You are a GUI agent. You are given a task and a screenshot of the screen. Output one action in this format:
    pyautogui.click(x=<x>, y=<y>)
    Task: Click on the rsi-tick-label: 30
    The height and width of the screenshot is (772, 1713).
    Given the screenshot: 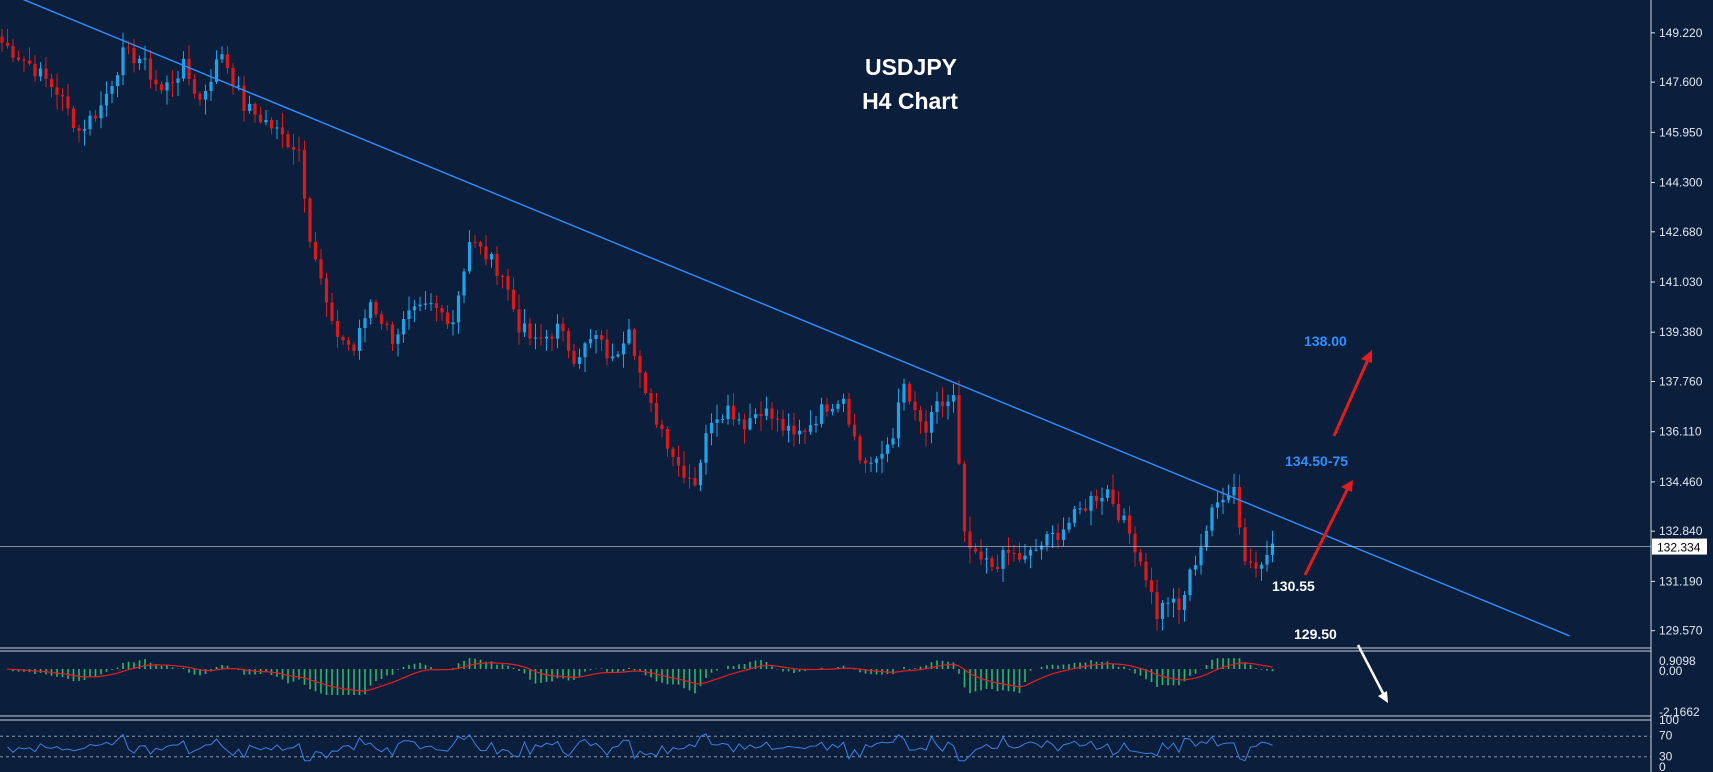 What is the action you would take?
    pyautogui.click(x=1666, y=757)
    